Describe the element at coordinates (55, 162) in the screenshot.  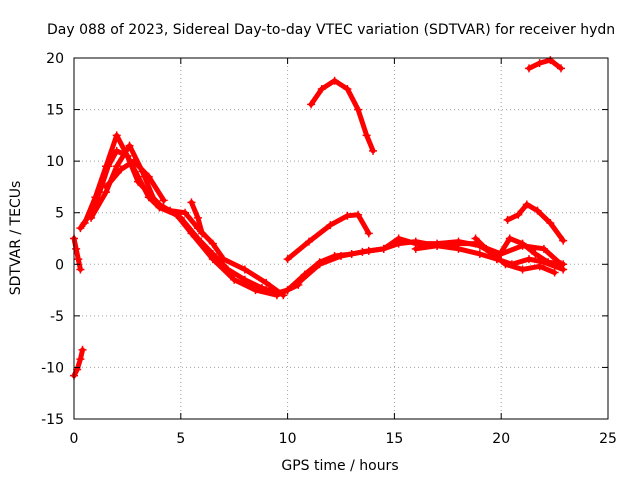
I see `y-tick-label: 10` at that location.